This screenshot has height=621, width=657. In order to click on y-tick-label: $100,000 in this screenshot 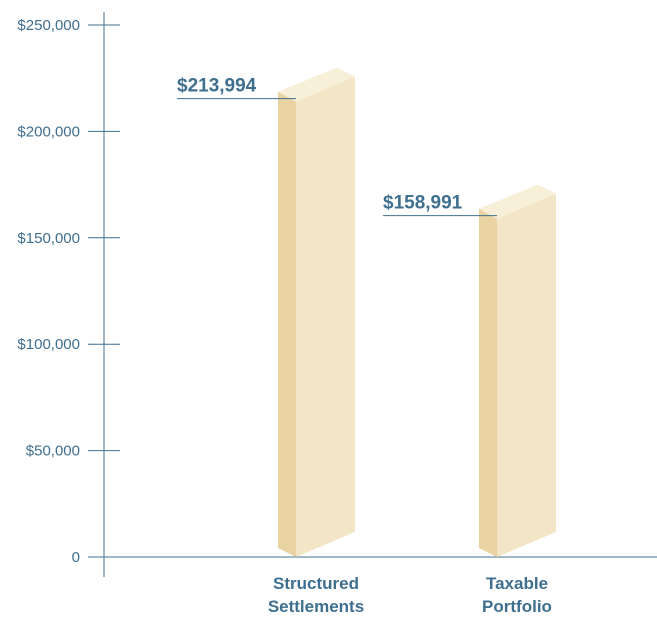, I will do `click(48, 344)`.